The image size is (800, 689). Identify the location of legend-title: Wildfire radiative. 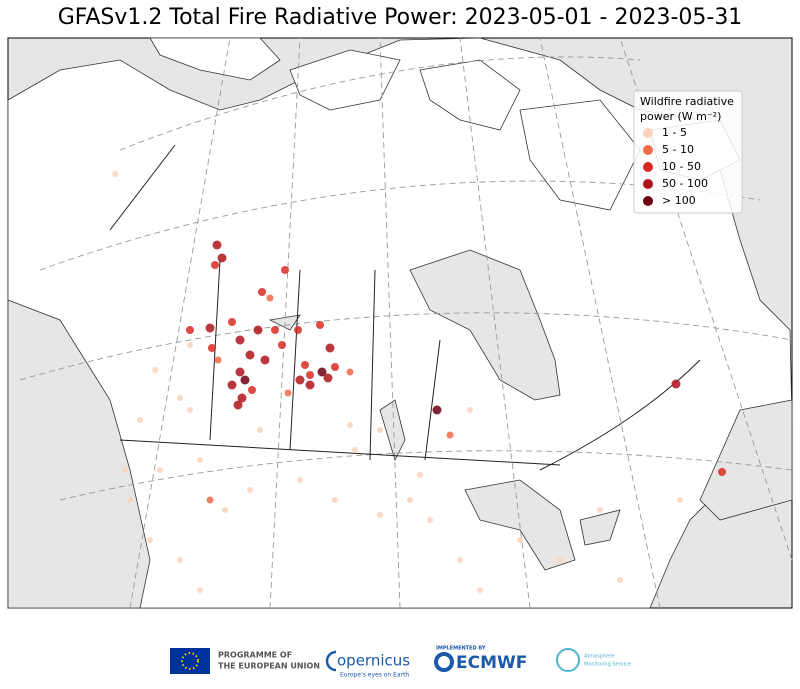
(687, 101).